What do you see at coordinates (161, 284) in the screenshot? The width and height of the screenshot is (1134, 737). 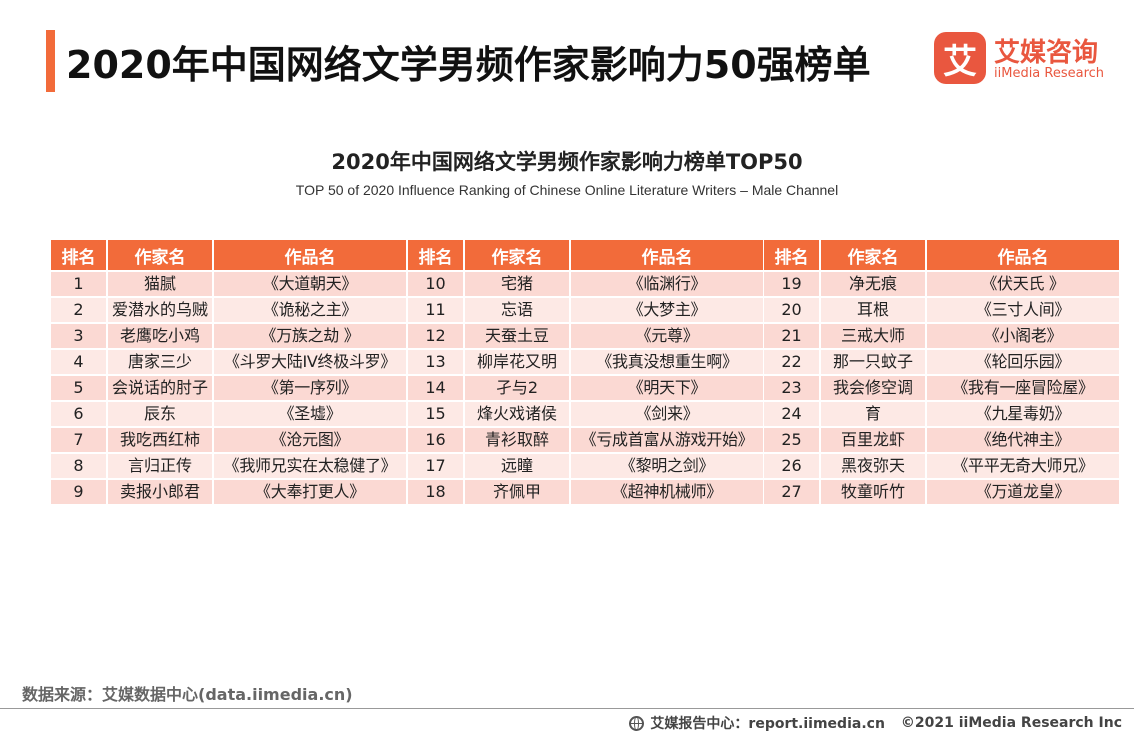 I see `author-cell: 猫腻` at bounding box center [161, 284].